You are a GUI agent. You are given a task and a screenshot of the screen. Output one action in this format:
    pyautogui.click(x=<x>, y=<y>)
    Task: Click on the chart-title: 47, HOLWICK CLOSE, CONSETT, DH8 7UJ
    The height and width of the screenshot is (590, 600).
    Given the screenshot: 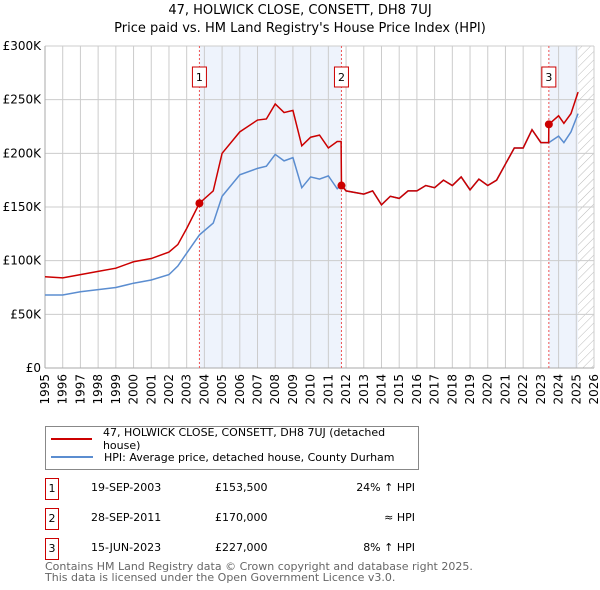 What is the action you would take?
    pyautogui.click(x=300, y=10)
    